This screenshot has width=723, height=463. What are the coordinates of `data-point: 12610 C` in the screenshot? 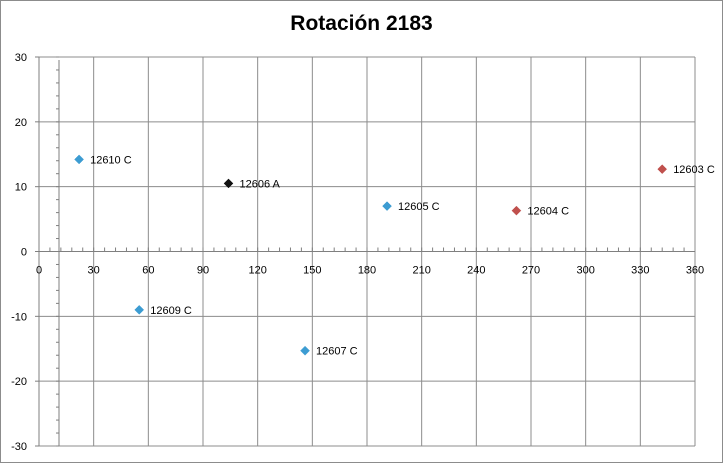 It's located at (103, 160).